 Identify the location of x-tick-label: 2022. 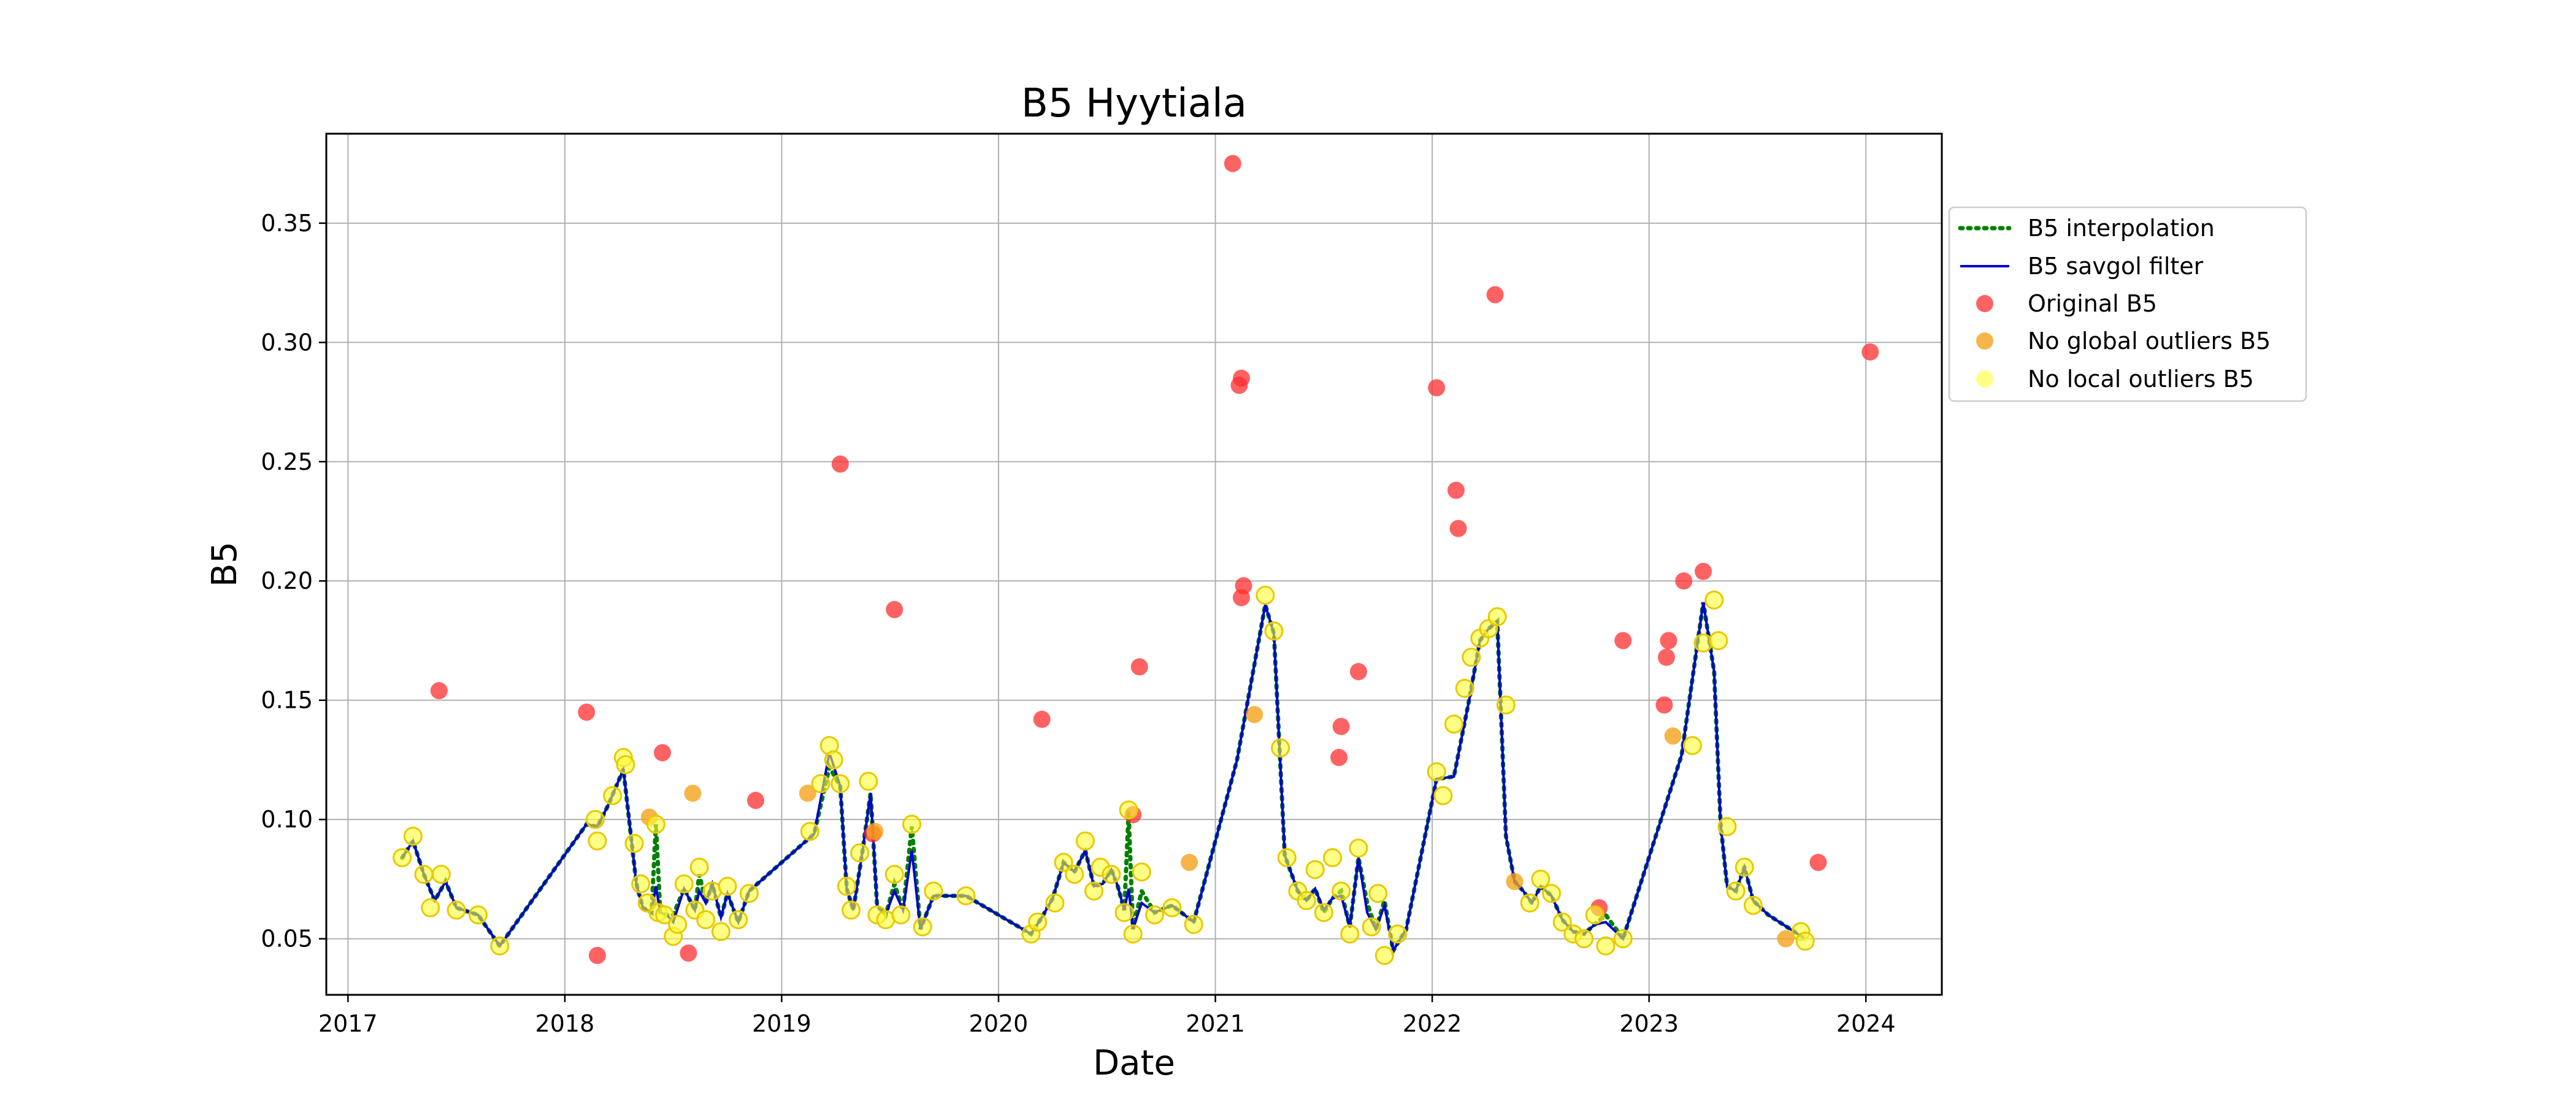
(1432, 1023).